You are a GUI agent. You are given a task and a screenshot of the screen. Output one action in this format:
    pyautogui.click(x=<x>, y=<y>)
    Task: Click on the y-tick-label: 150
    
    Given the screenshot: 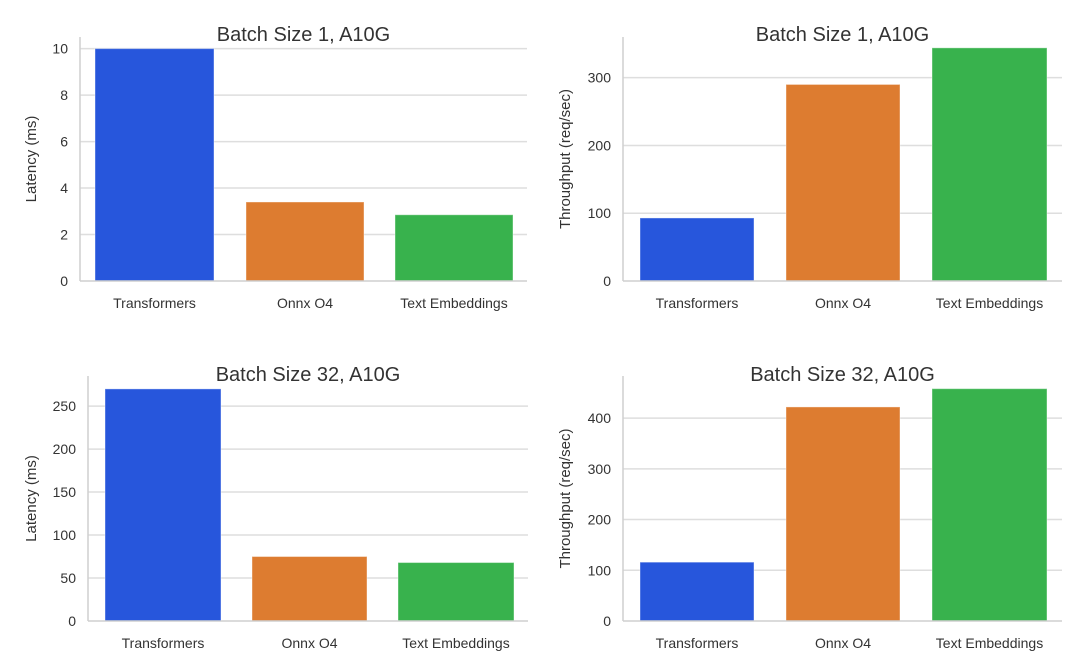 What is the action you would take?
    pyautogui.click(x=65, y=492)
    